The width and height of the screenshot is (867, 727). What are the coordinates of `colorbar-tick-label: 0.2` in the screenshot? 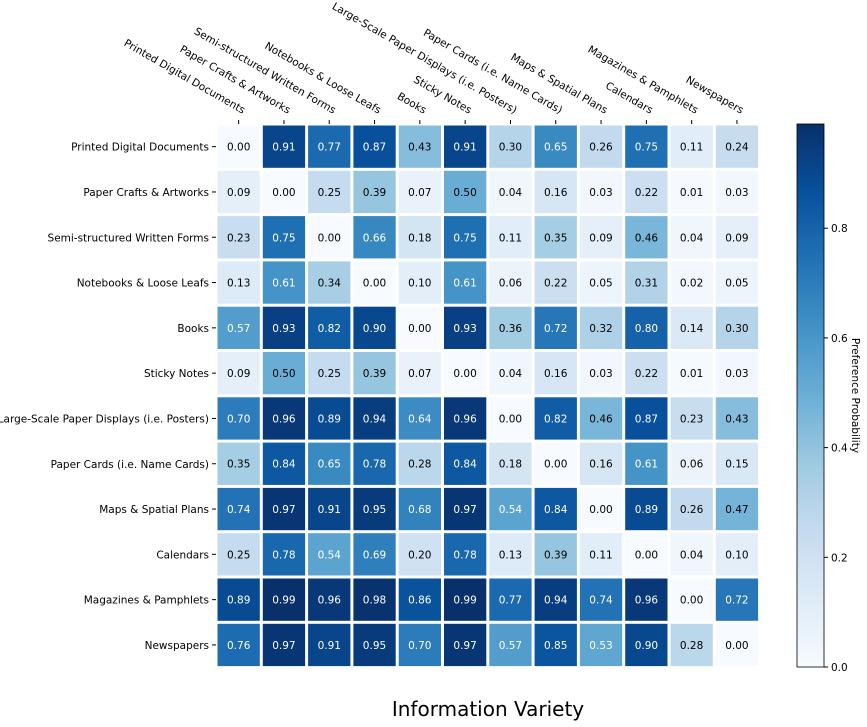 It's located at (839, 558).